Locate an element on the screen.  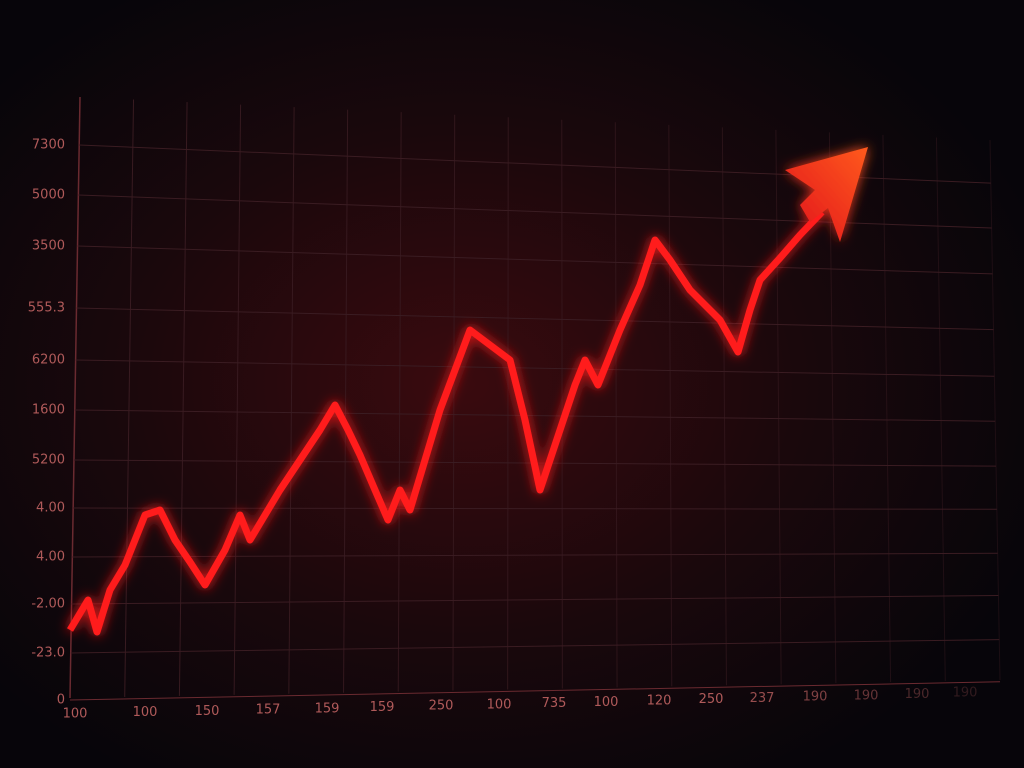
y-label: 5000 is located at coordinates (48, 195).